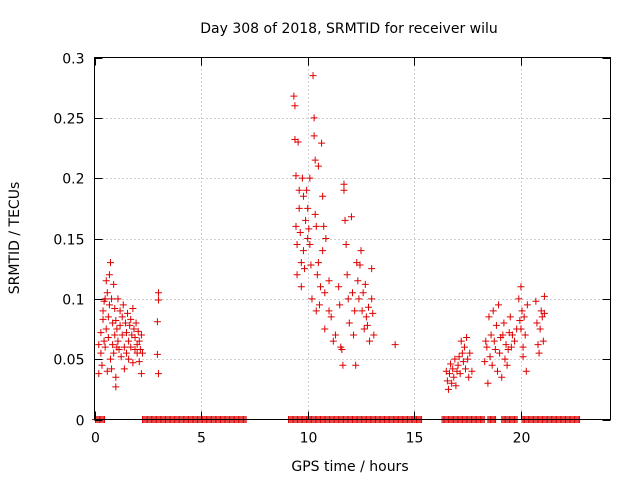 The image size is (640, 480). Describe the element at coordinates (415, 439) in the screenshot. I see `x-tick-label: 15` at that location.